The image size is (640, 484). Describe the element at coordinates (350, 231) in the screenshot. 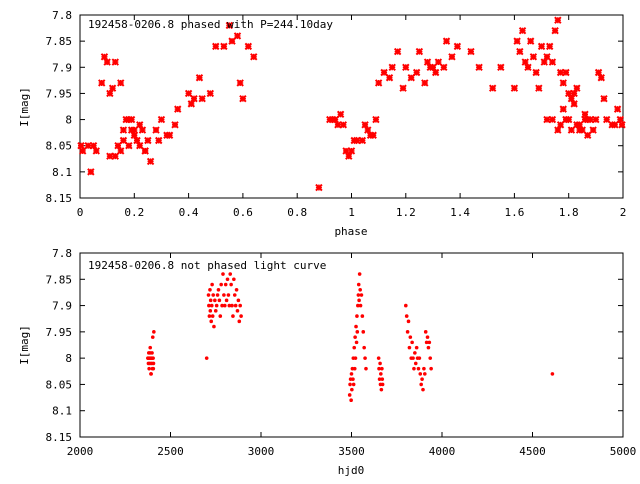

I see `phased-x-axis-label: phase` at that location.